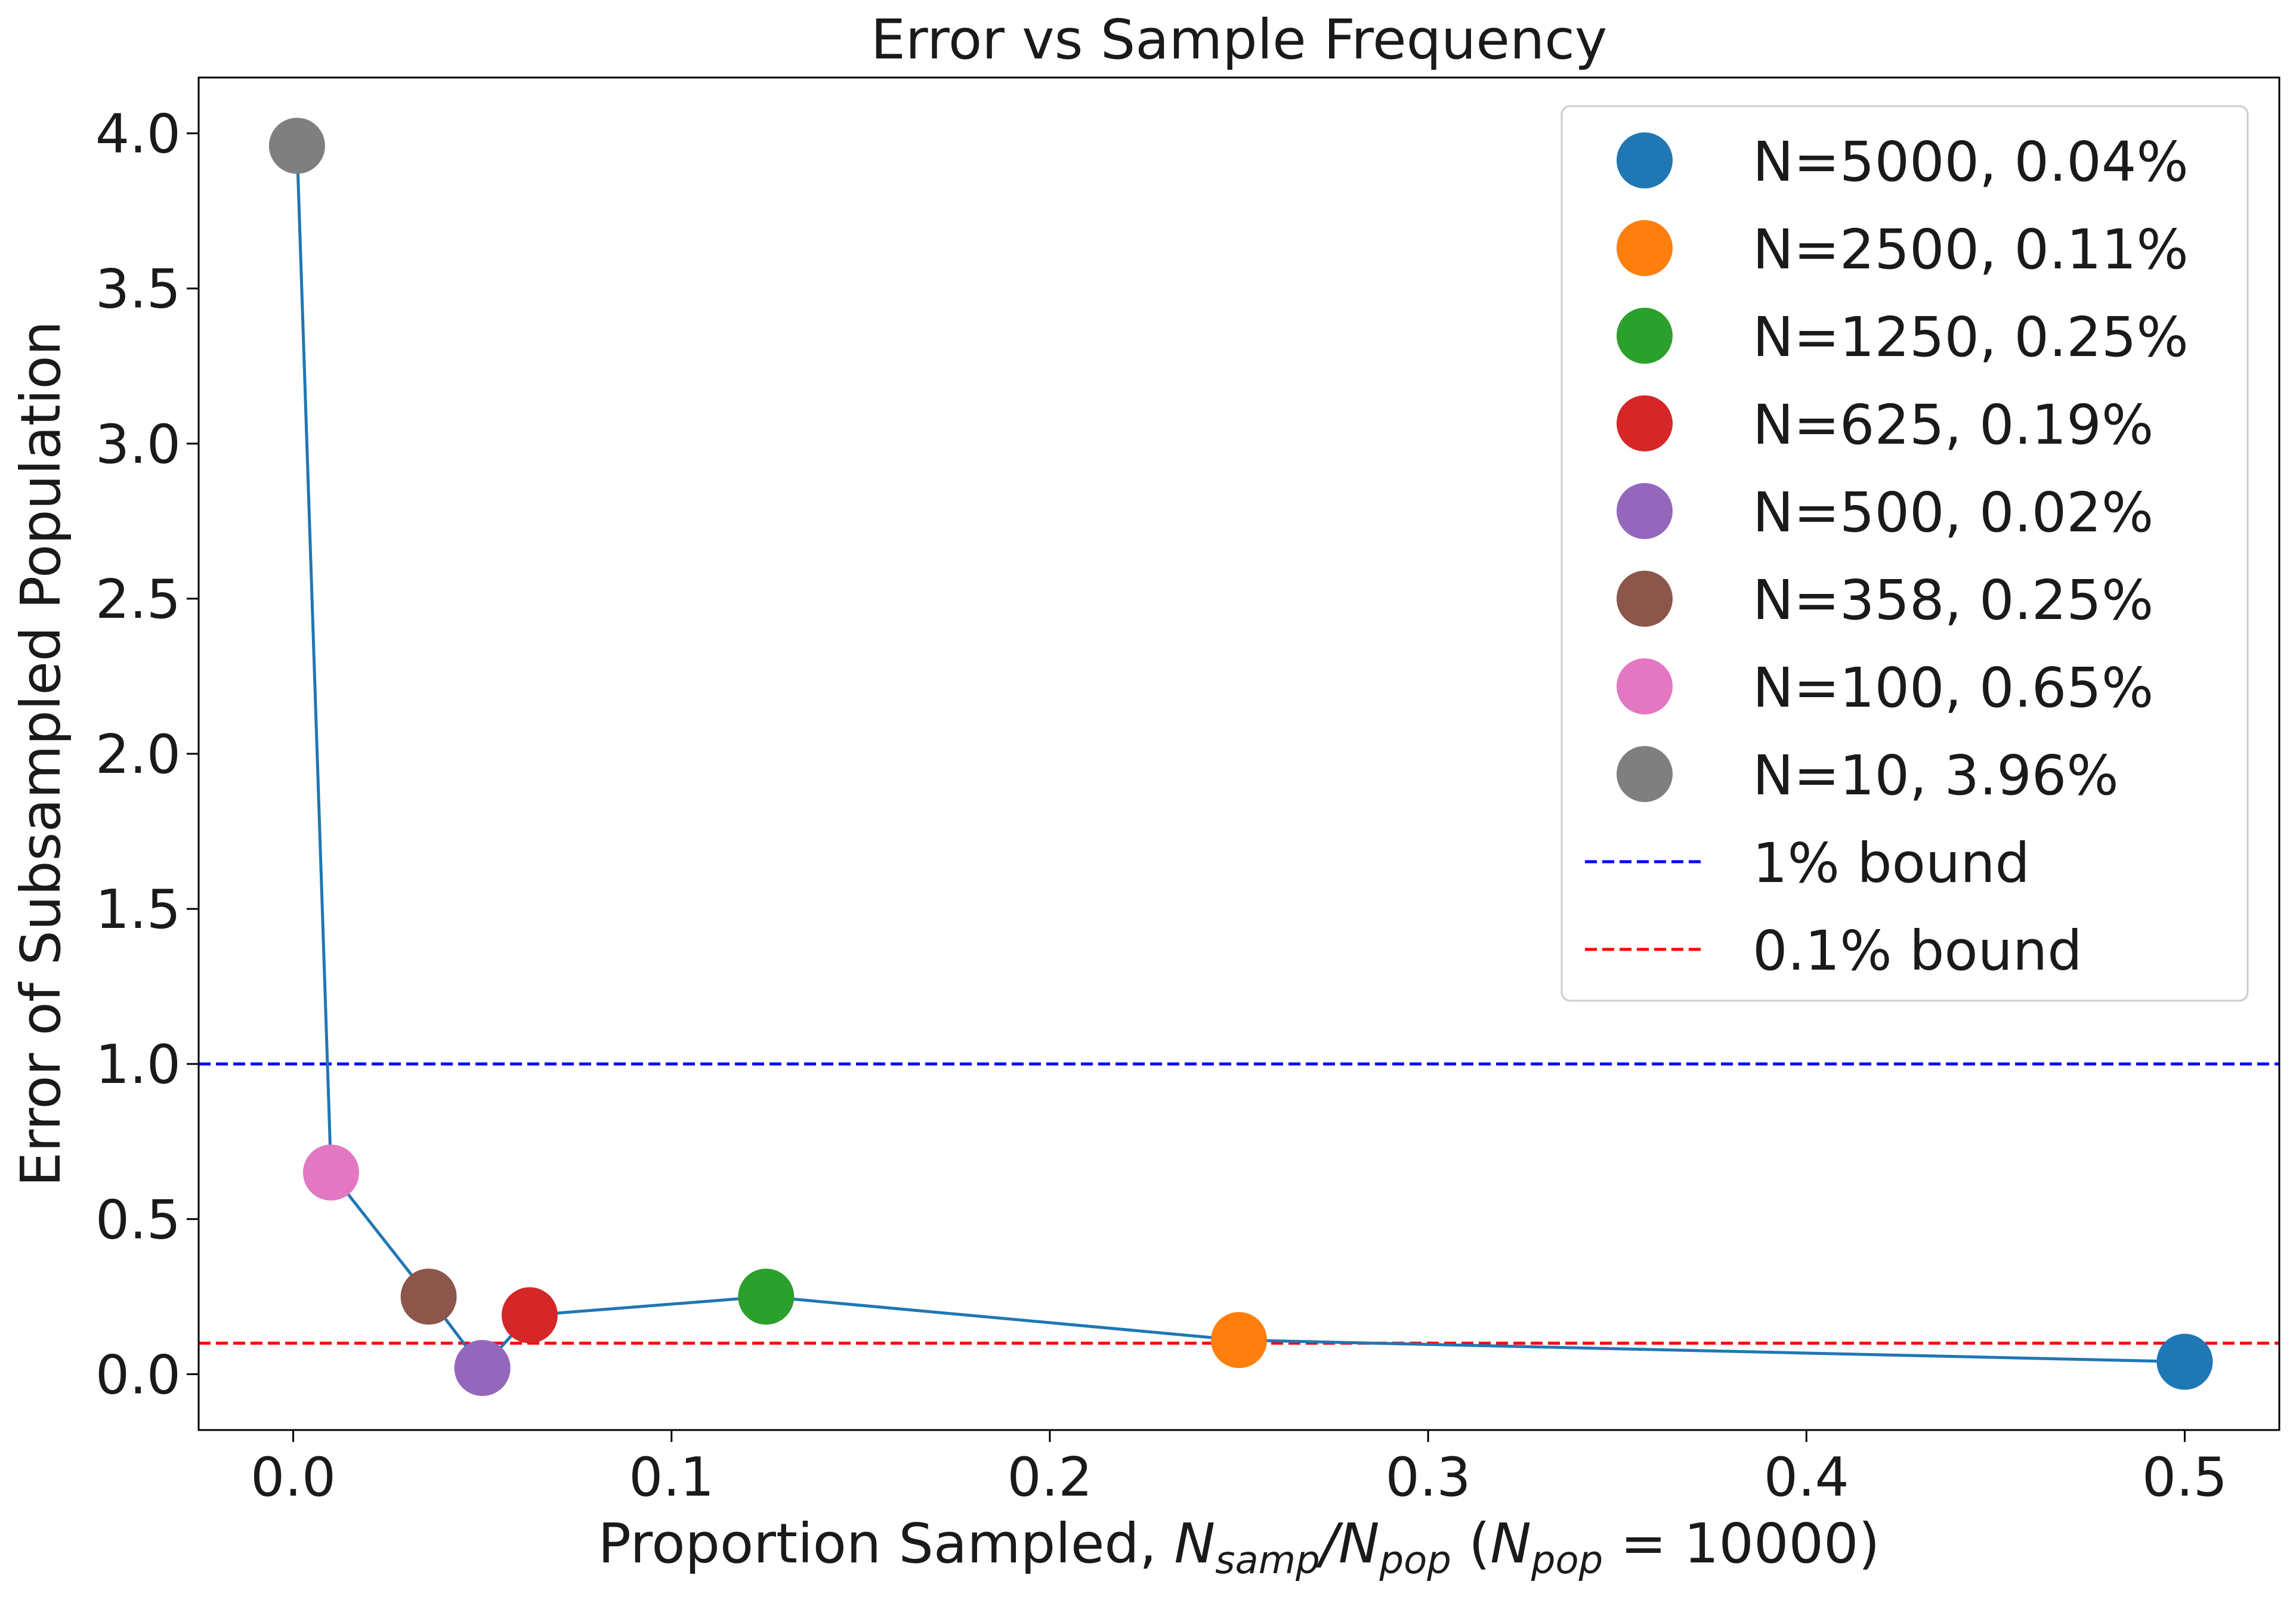 This screenshot has height=1597, width=2296. Describe the element at coordinates (41, 754) in the screenshot. I see `y-axis-title: Error of Subsampled Population` at that location.